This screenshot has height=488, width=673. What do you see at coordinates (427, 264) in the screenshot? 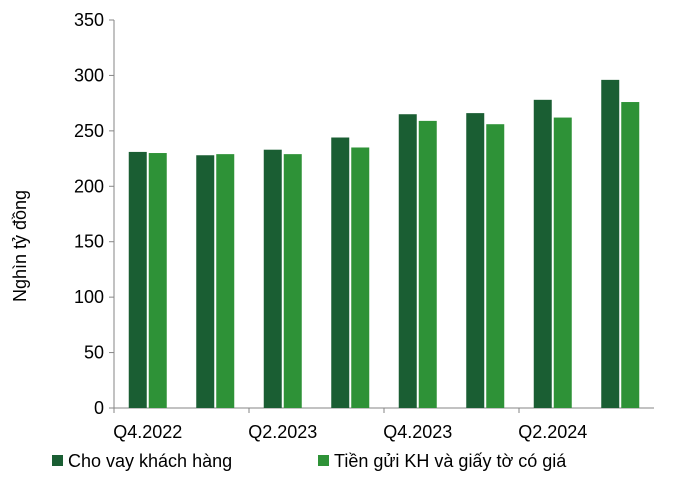
I see `bar-deposits-q4-2023` at bounding box center [427, 264].